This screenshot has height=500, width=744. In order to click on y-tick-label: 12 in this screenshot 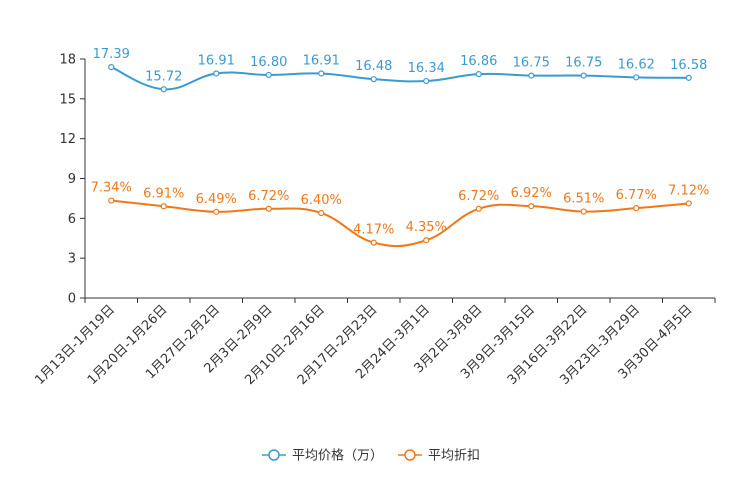, I will do `click(67, 139)`.